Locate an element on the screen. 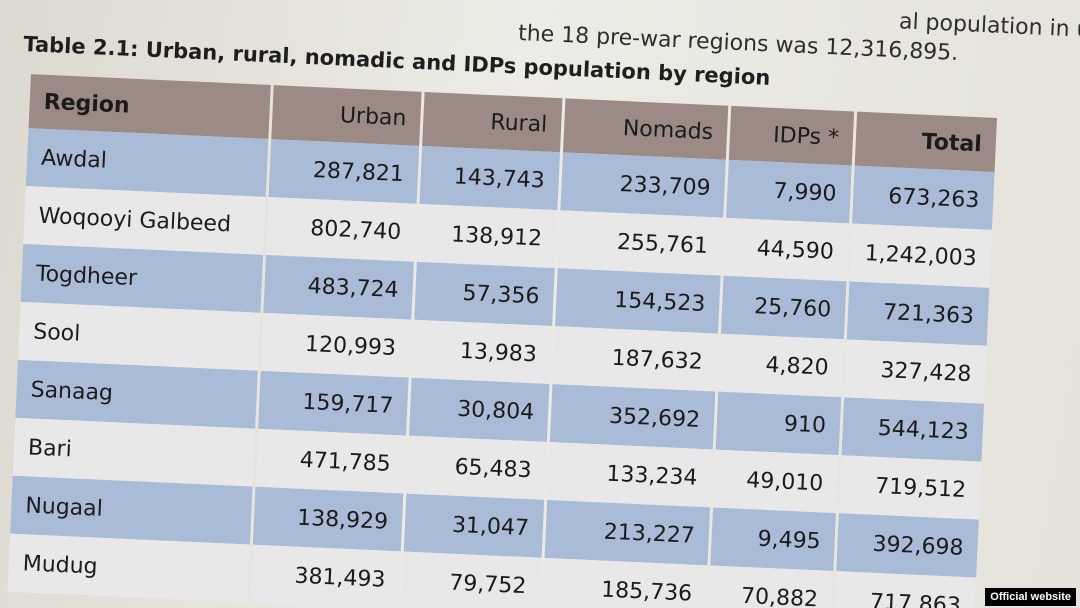  total-cell: 1,242,003 is located at coordinates (920, 255).